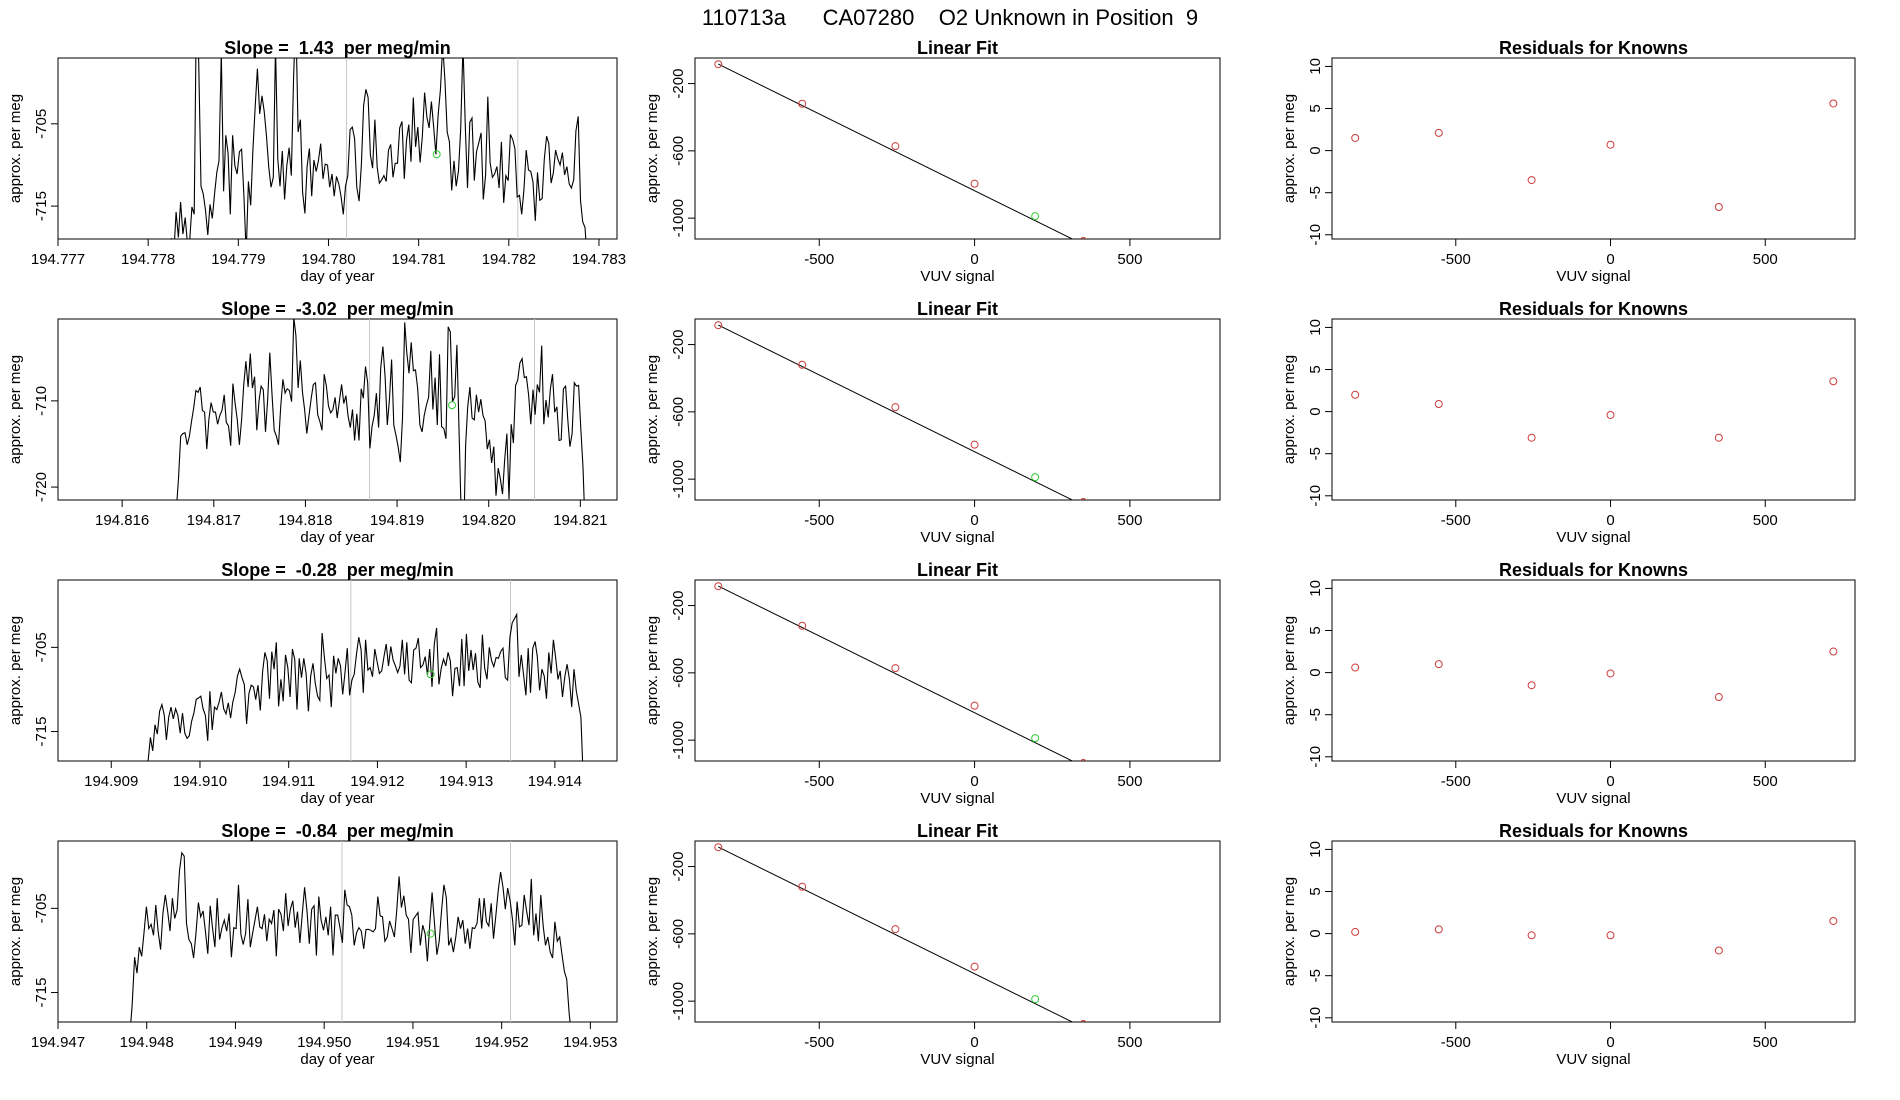 Image resolution: width=1900 pixels, height=1100 pixels. I want to click on x-tick-label: 194.779, so click(238, 259).